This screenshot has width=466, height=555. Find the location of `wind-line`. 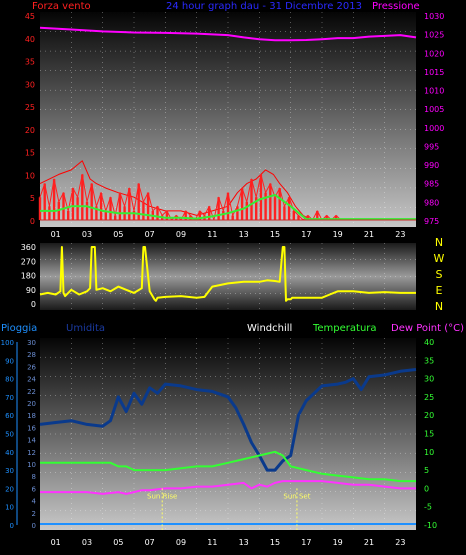

wind-line is located at coordinates (227, 197).